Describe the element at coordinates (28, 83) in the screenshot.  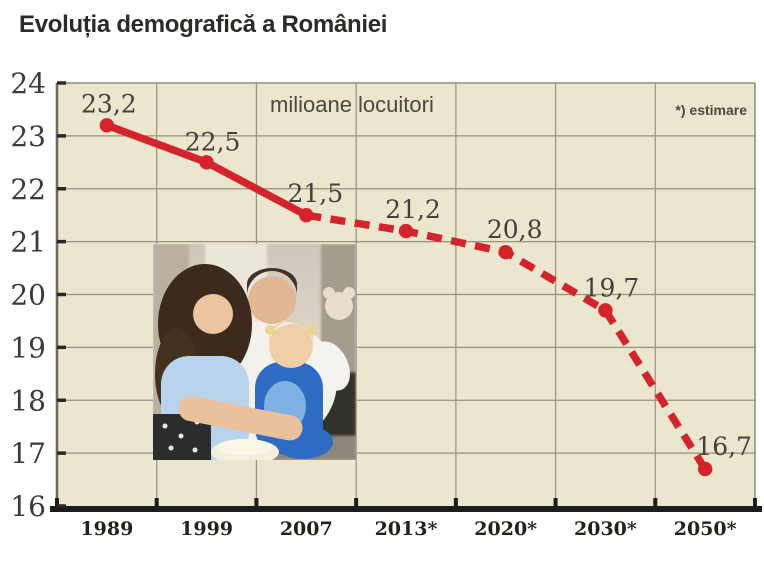
I see `y-tick-label: 24` at that location.